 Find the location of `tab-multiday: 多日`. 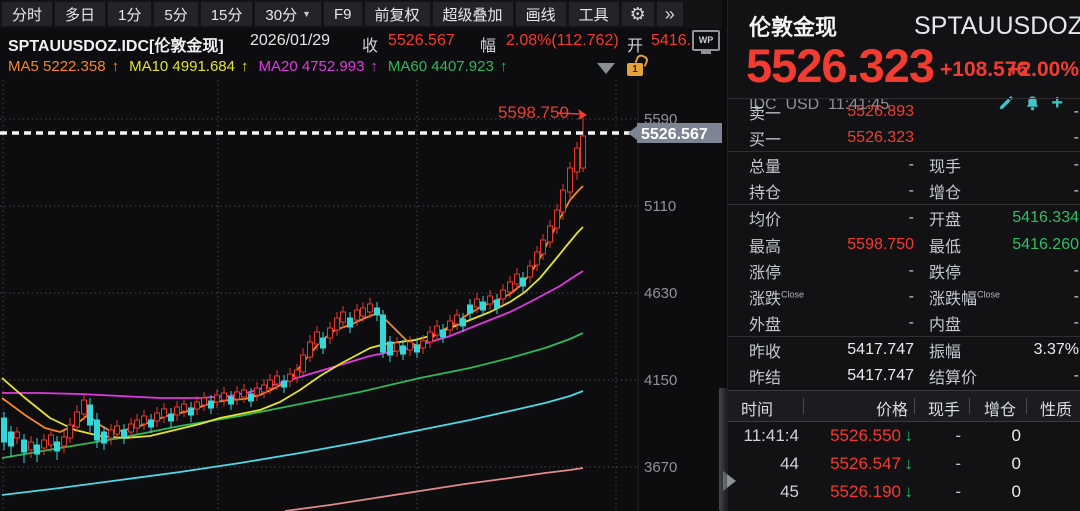

tab-multiday: 多日 is located at coordinates (80, 14).